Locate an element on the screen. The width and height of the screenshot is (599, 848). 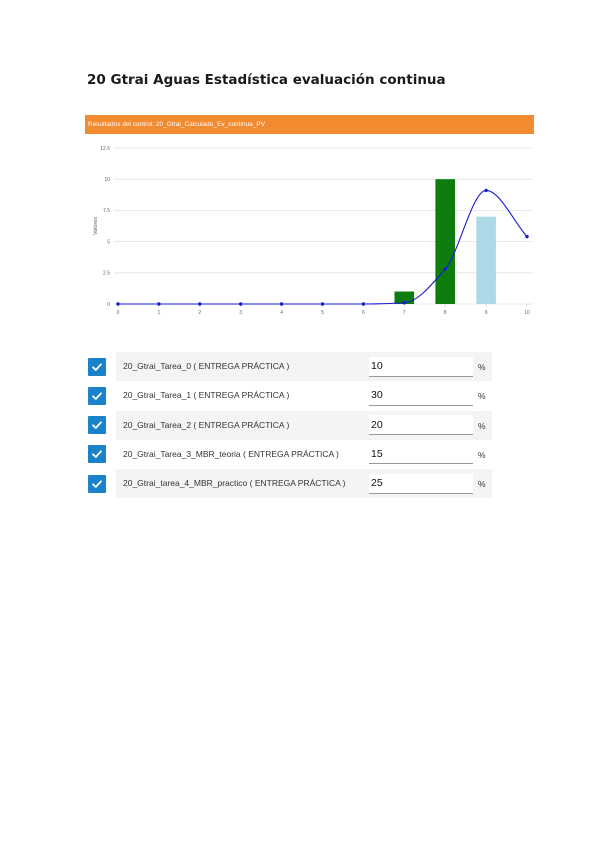
x-tick-label: 2 is located at coordinates (199, 313).